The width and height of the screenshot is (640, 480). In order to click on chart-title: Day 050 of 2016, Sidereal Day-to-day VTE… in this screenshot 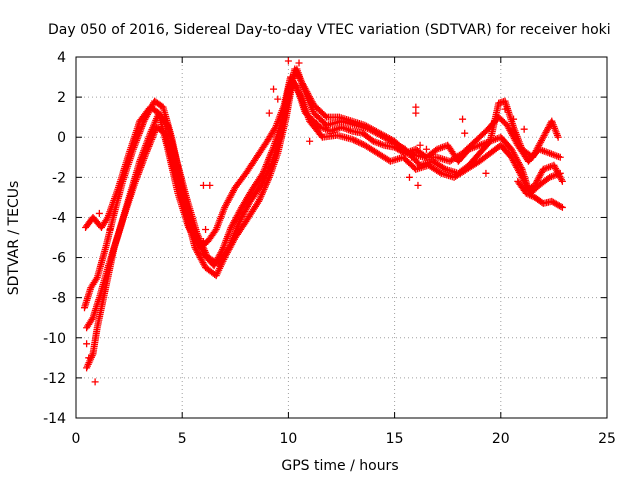, I will do `click(329, 30)`.